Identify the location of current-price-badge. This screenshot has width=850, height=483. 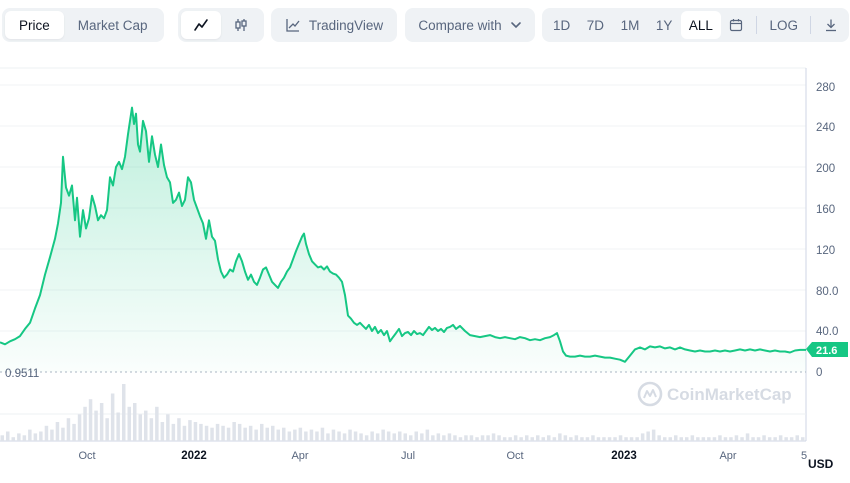
(827, 349).